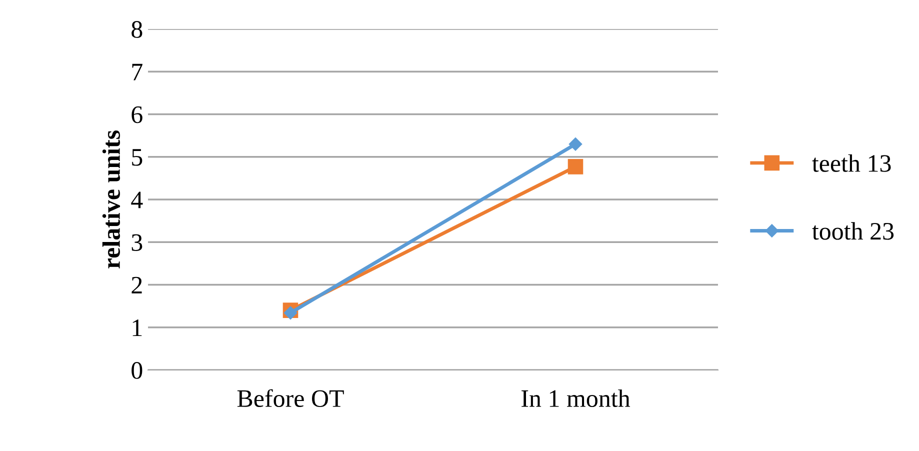 The height and width of the screenshot is (451, 919). I want to click on y-tick-label: 3, so click(137, 243).